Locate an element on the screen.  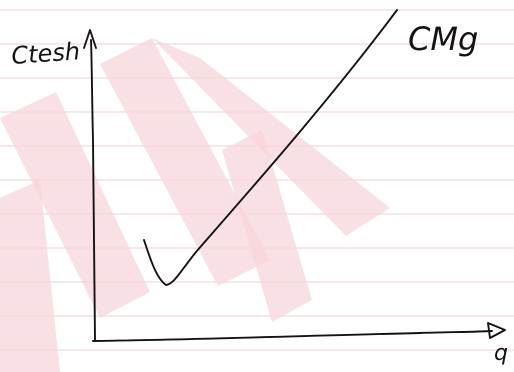
curve-label: CMg is located at coordinates (443, 39).